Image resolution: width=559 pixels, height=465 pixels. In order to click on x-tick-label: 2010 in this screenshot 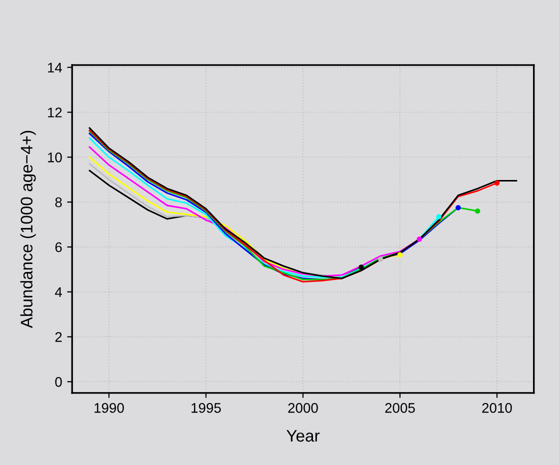, I will do `click(497, 408)`.